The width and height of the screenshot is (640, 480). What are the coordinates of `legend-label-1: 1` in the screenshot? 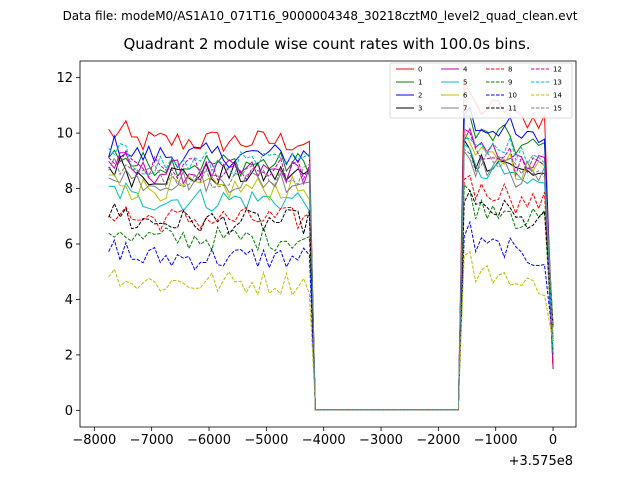 It's located at (420, 83).